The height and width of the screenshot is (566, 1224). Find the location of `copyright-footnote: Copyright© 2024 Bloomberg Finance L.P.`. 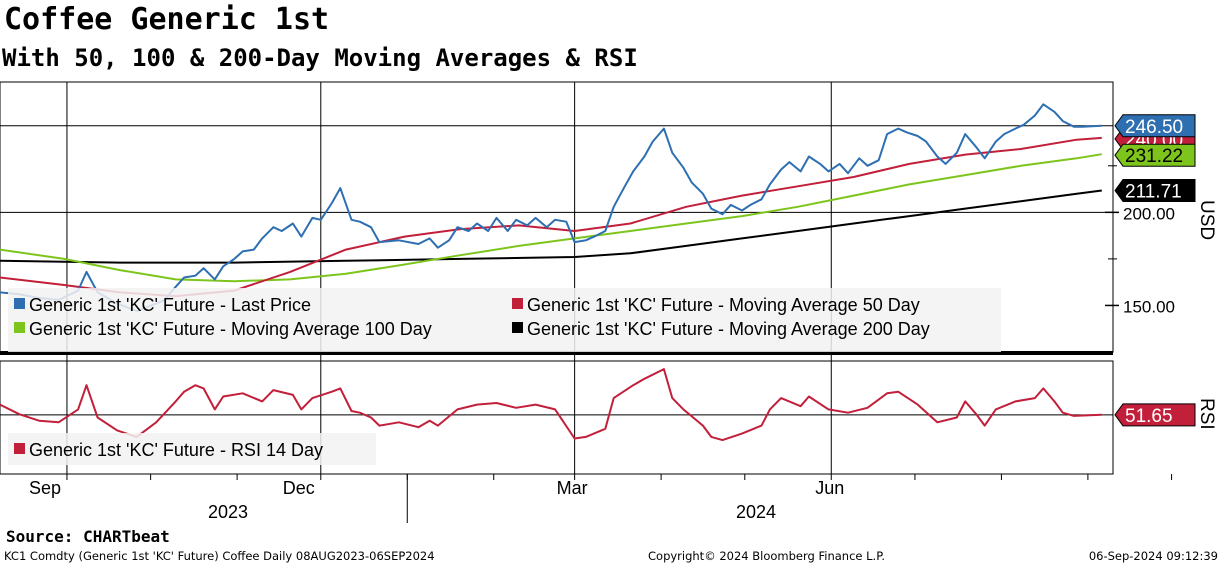

copyright-footnote: Copyright© 2024 Bloomberg Finance L.P. is located at coordinates (766, 556).